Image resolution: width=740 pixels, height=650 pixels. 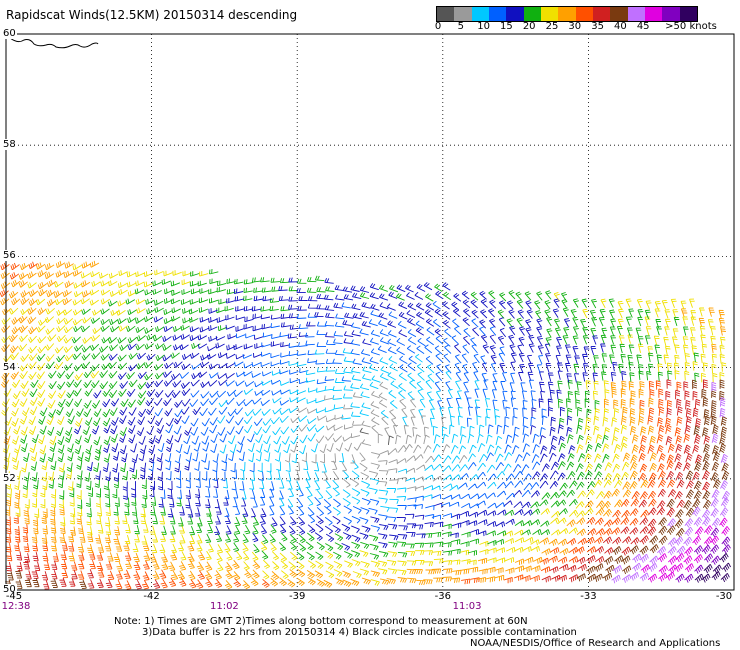 What do you see at coordinates (552, 26) in the screenshot?
I see `colorbar-label: 25` at bounding box center [552, 26].